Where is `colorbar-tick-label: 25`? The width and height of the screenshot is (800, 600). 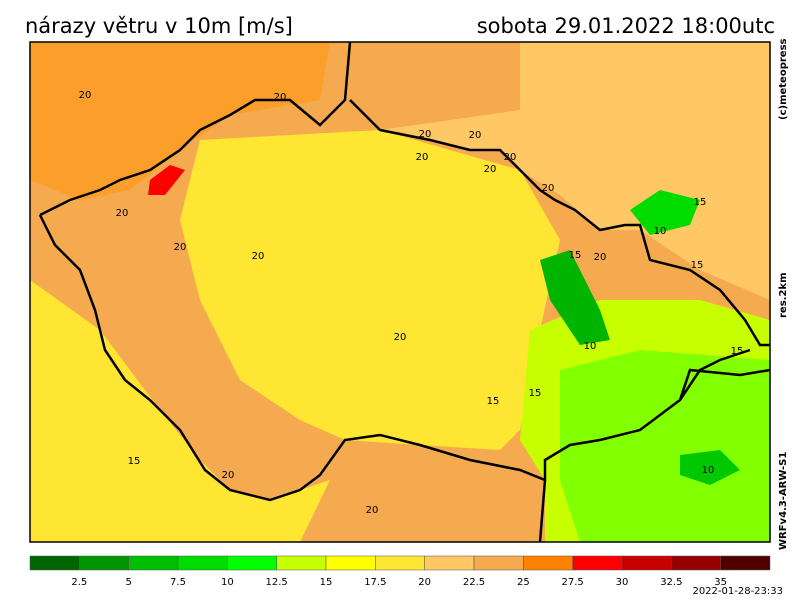
colorbar-tick-label: 25 is located at coordinates (523, 582).